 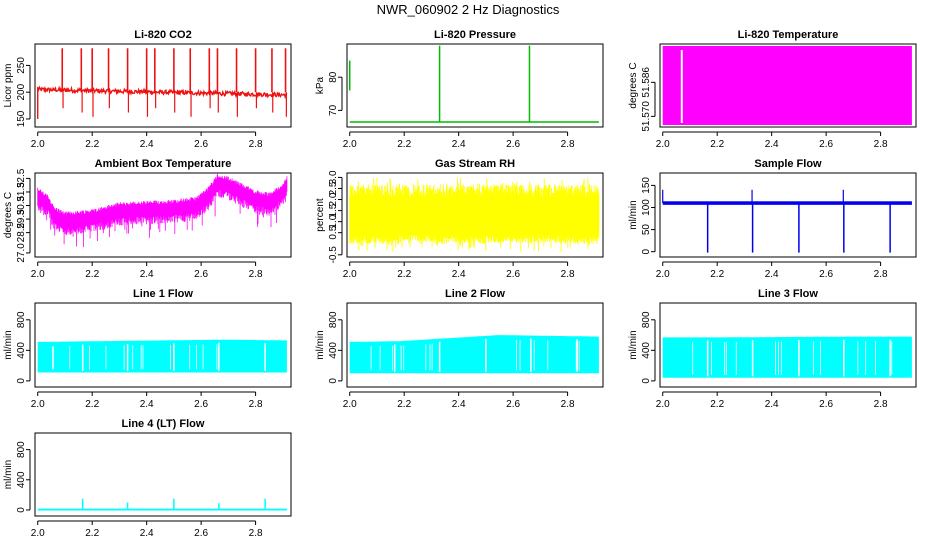 I want to click on y-tick-label: 2.5, so click(x=333, y=188).